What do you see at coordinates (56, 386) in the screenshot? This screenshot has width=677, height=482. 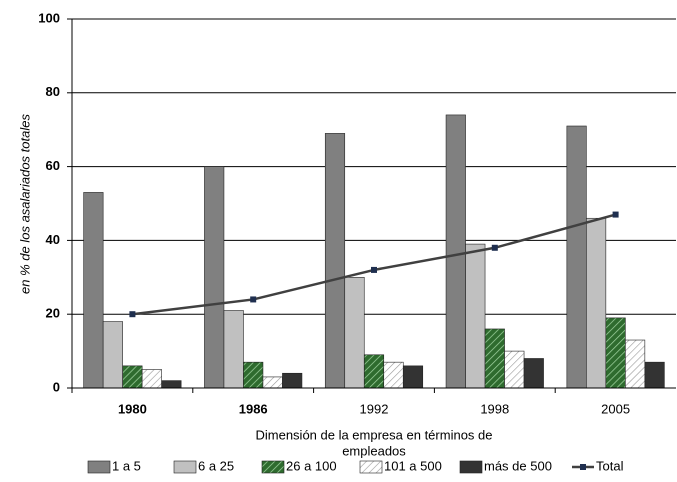 I see `y-tick-label: 0` at bounding box center [56, 386].